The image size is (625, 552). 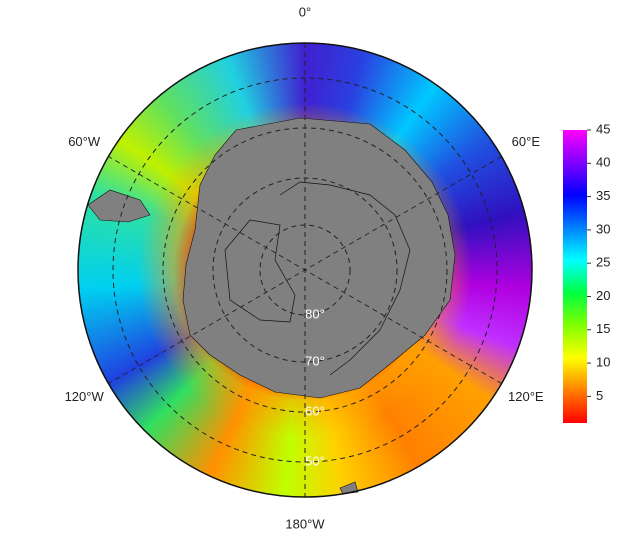 I want to click on latitude-label: 80°, so click(x=315, y=313).